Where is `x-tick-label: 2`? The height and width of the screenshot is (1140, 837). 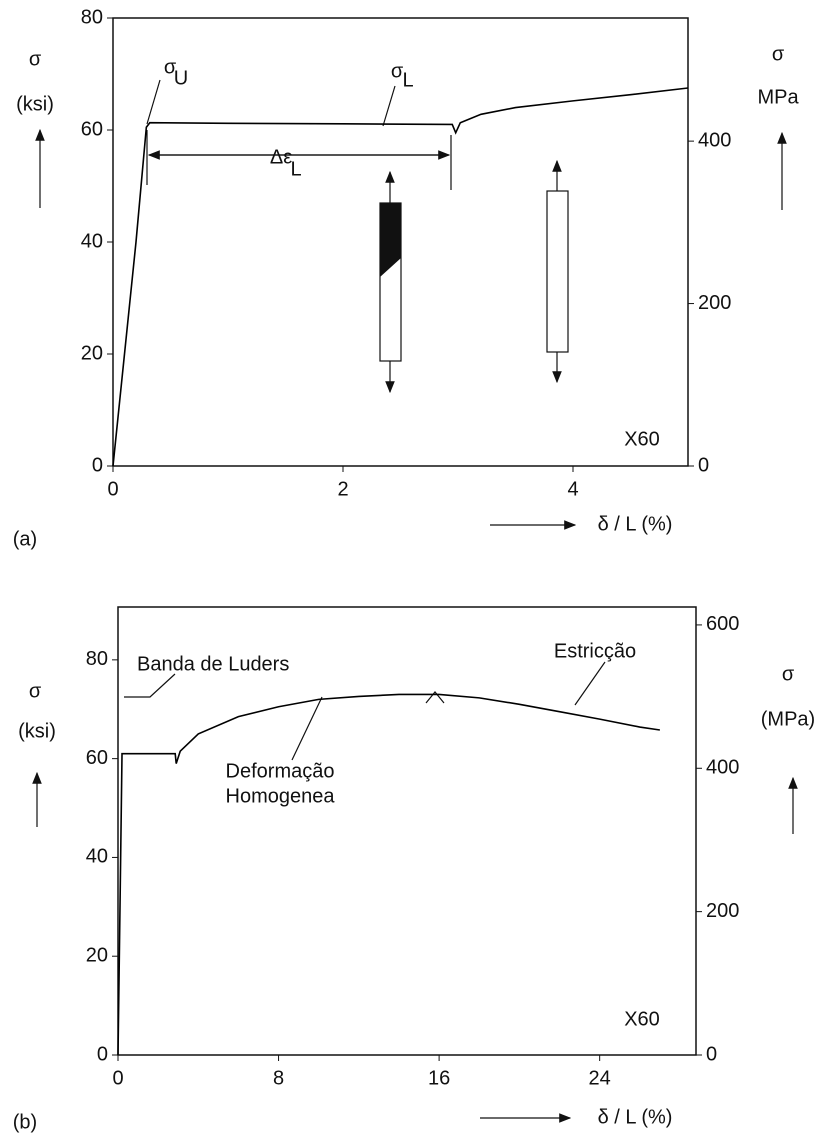
x-tick-label: 2 is located at coordinates (342, 489).